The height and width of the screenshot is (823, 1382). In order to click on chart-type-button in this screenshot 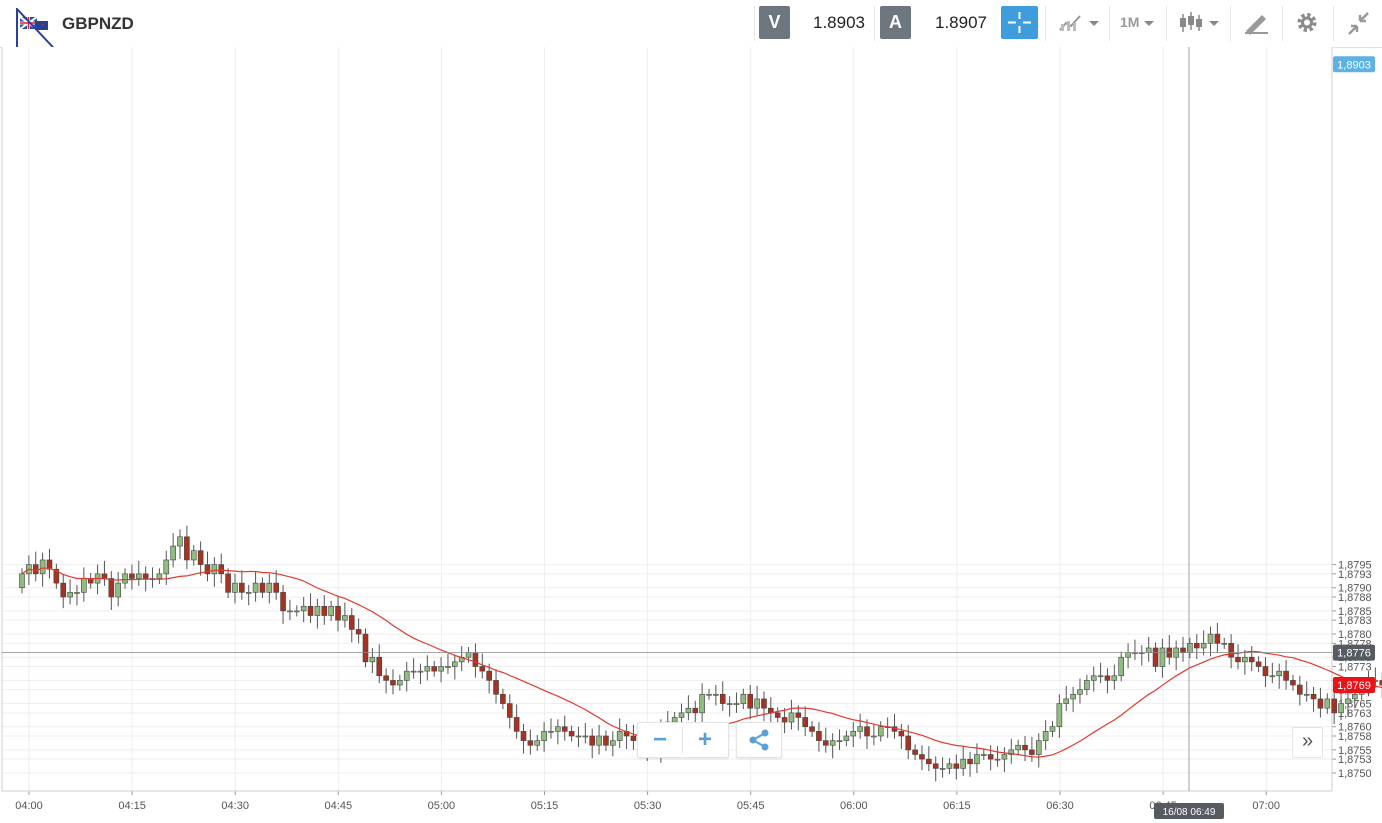, I will do `click(1080, 22)`.